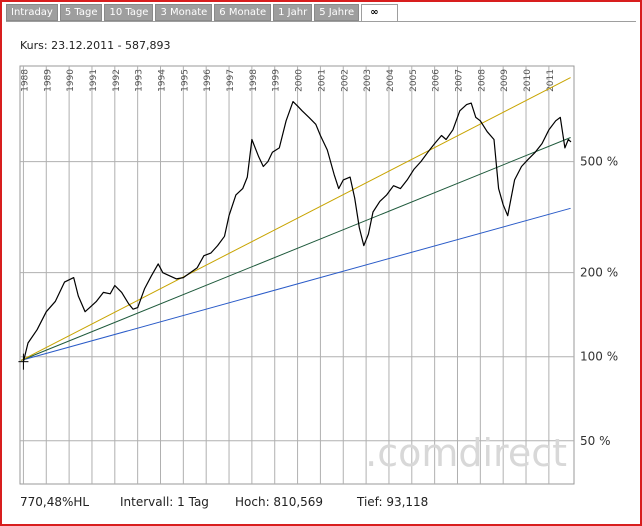 The height and width of the screenshot is (526, 642). Describe the element at coordinates (231, 80) in the screenshot. I see `year-tick-label: 1997` at that location.